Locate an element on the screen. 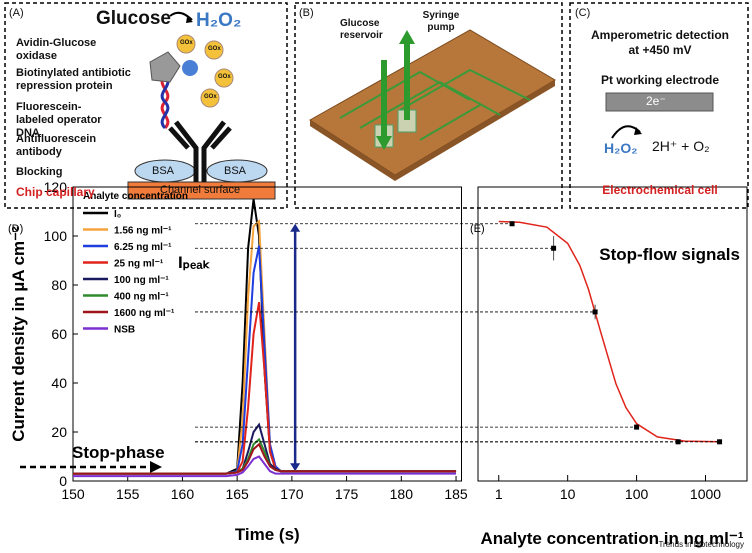 The image size is (752, 553). y-tick-label: 40 is located at coordinates (59, 383).